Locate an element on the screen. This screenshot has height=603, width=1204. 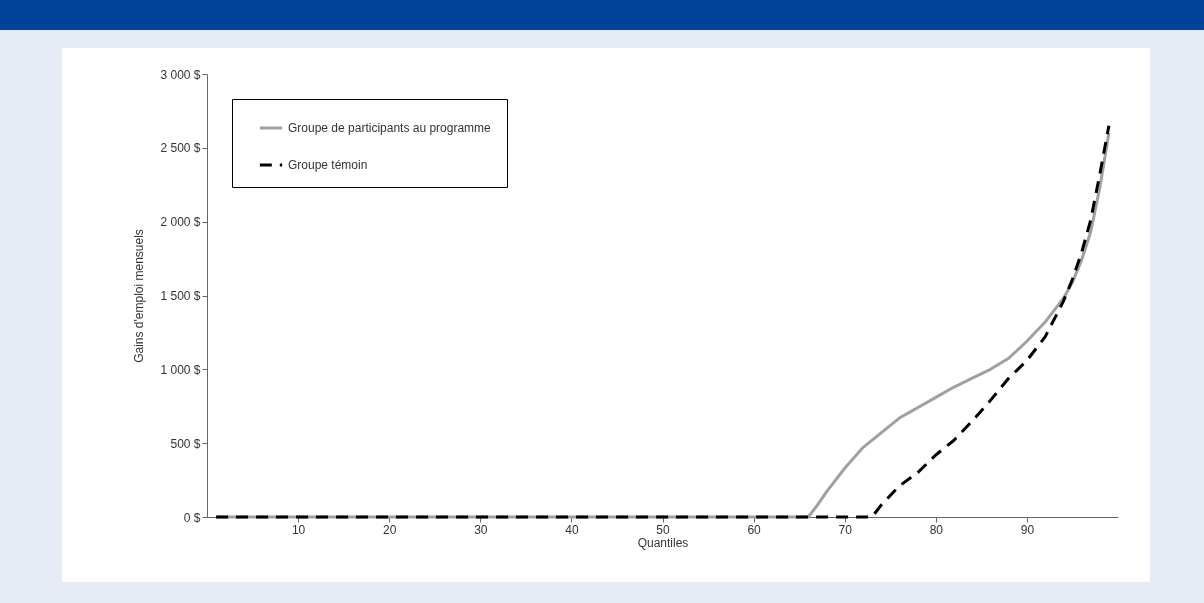
y-axis-title: Gains d'emploi mensuels is located at coordinates (139, 296).